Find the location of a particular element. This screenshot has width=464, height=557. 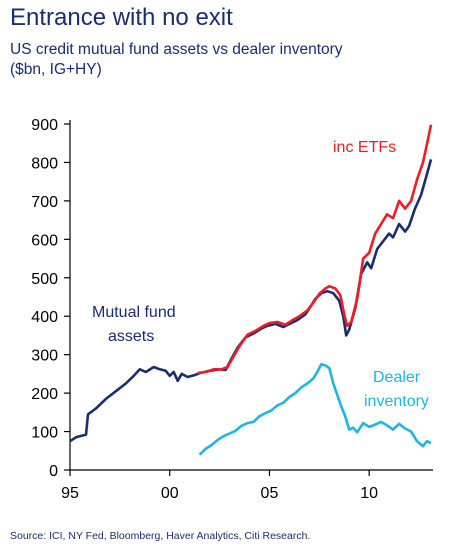

y-tick-label: 800 is located at coordinates (44, 163).